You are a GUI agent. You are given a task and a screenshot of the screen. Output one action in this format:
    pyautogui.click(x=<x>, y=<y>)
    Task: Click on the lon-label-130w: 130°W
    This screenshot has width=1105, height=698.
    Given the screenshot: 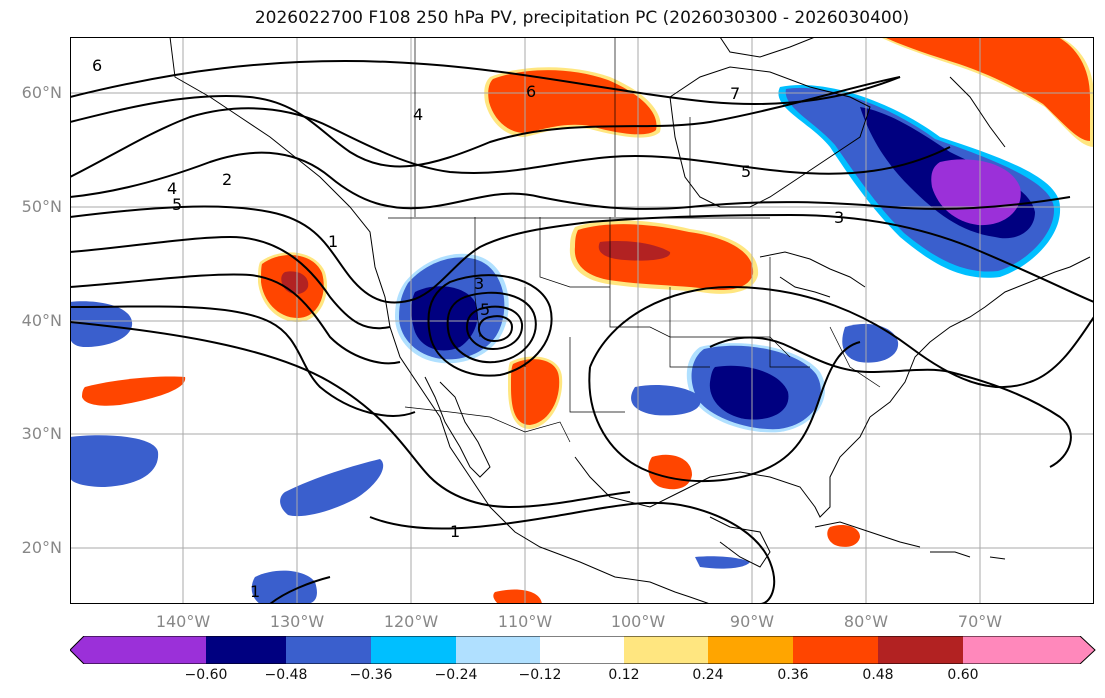 What is the action you would take?
    pyautogui.click(x=297, y=621)
    